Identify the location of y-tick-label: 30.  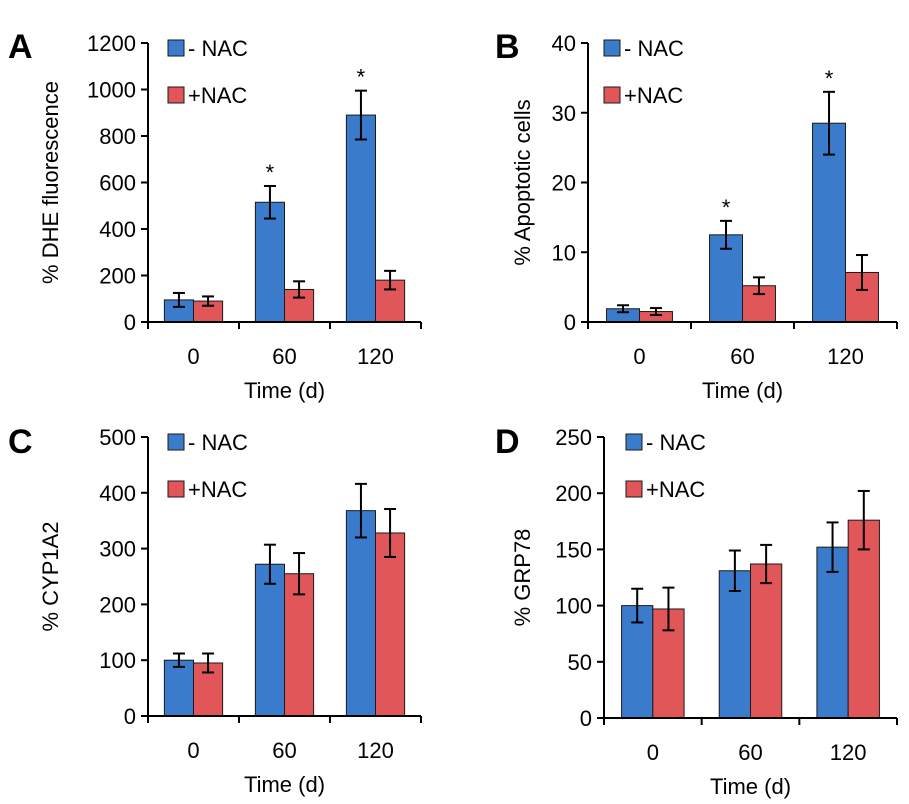
(564, 113).